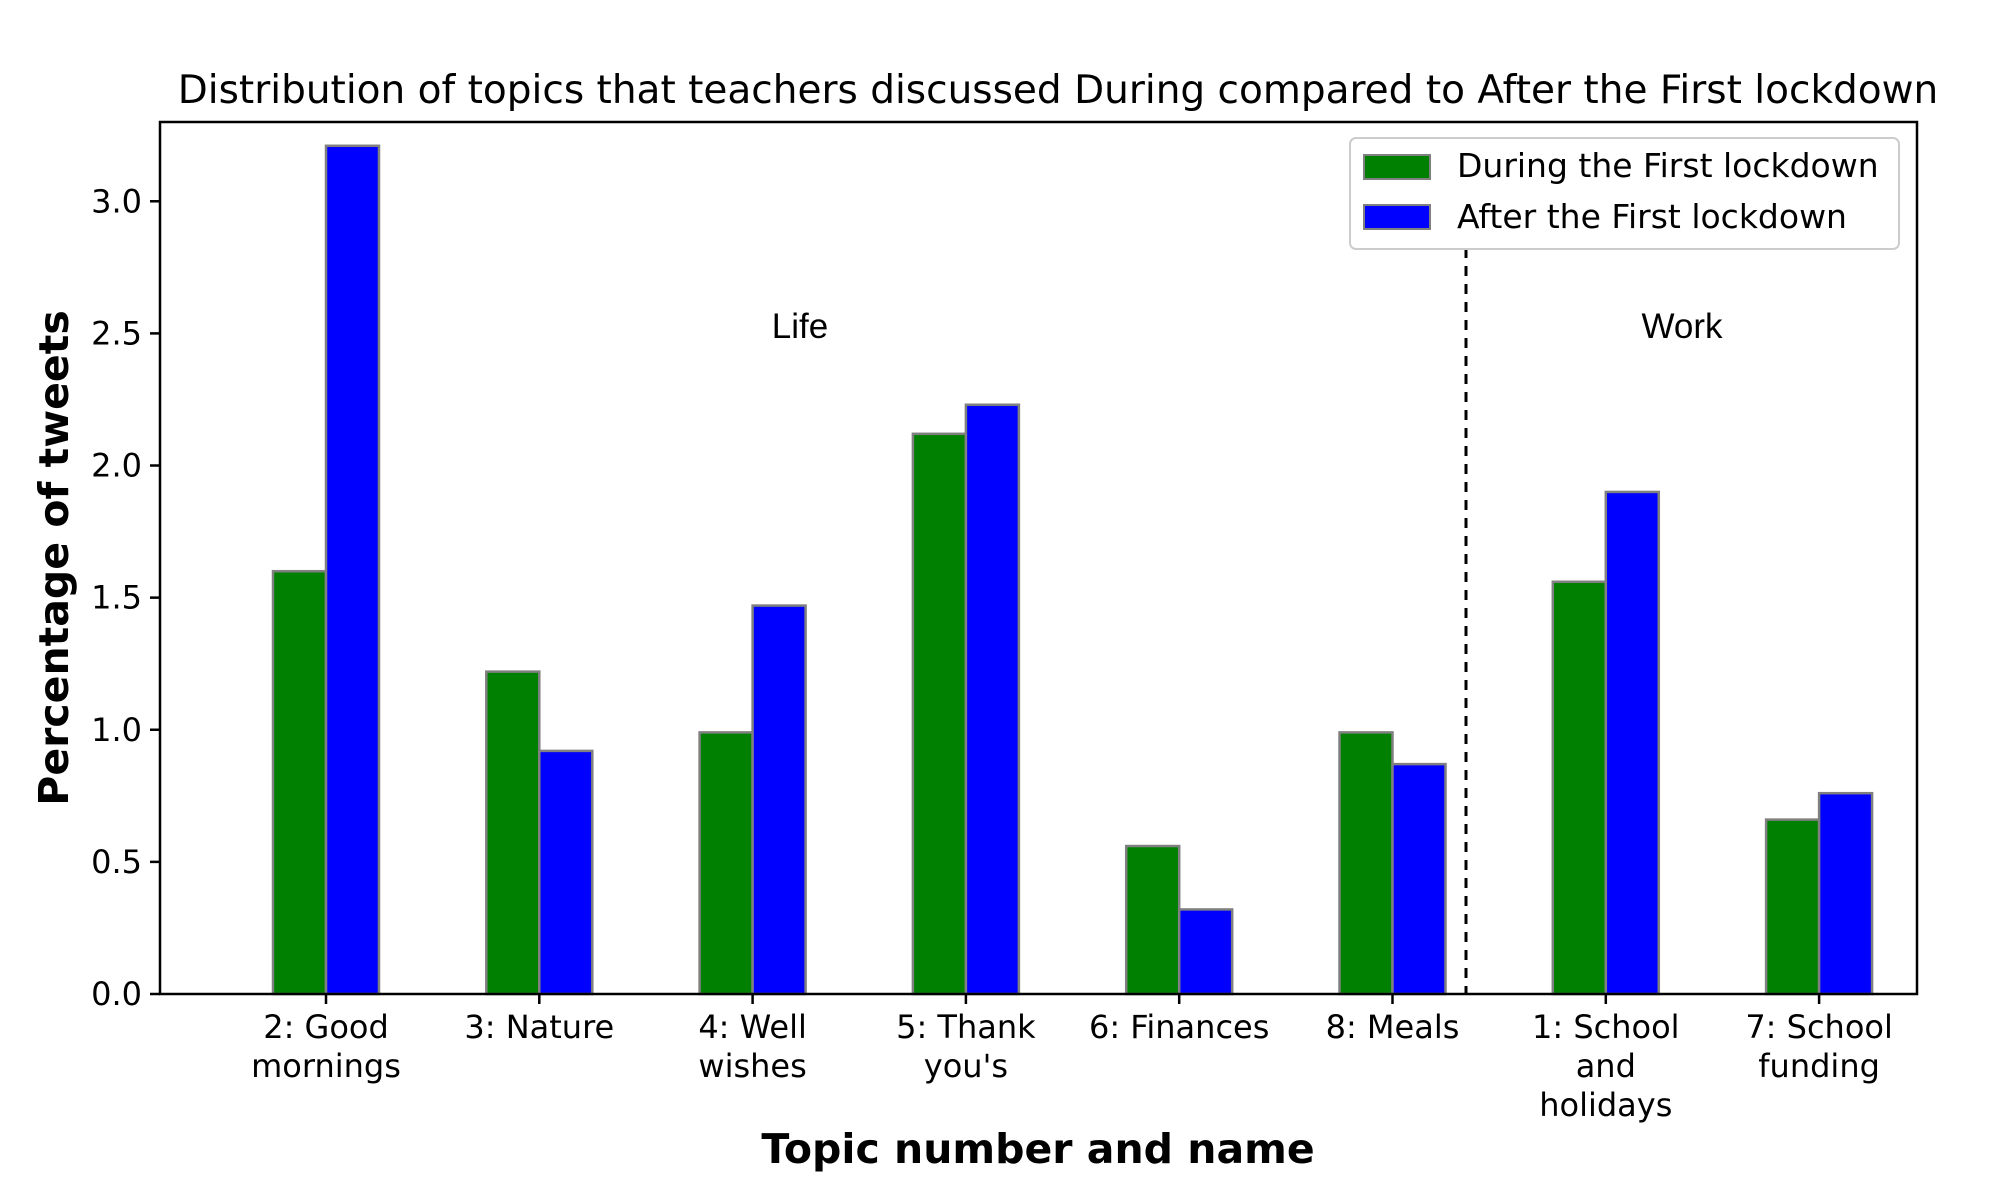  What do you see at coordinates (326, 1027) in the screenshot?
I see `x-tick-label: 2: Good` at bounding box center [326, 1027].